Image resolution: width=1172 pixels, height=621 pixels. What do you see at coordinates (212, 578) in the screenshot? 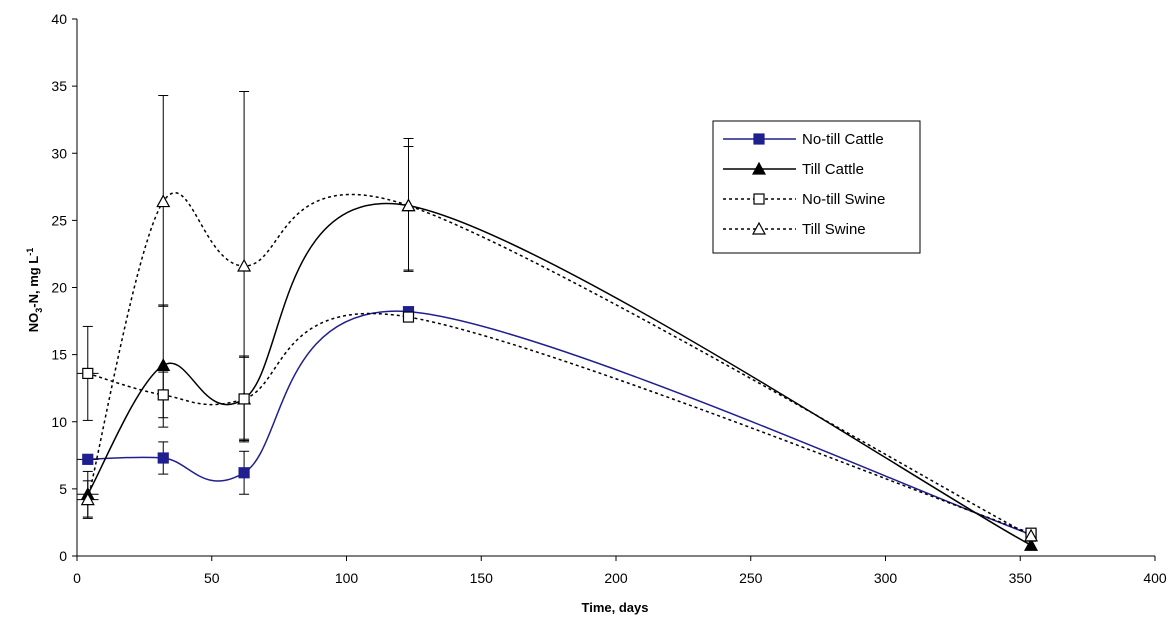
I see `x-tick-label: 50` at bounding box center [212, 578].